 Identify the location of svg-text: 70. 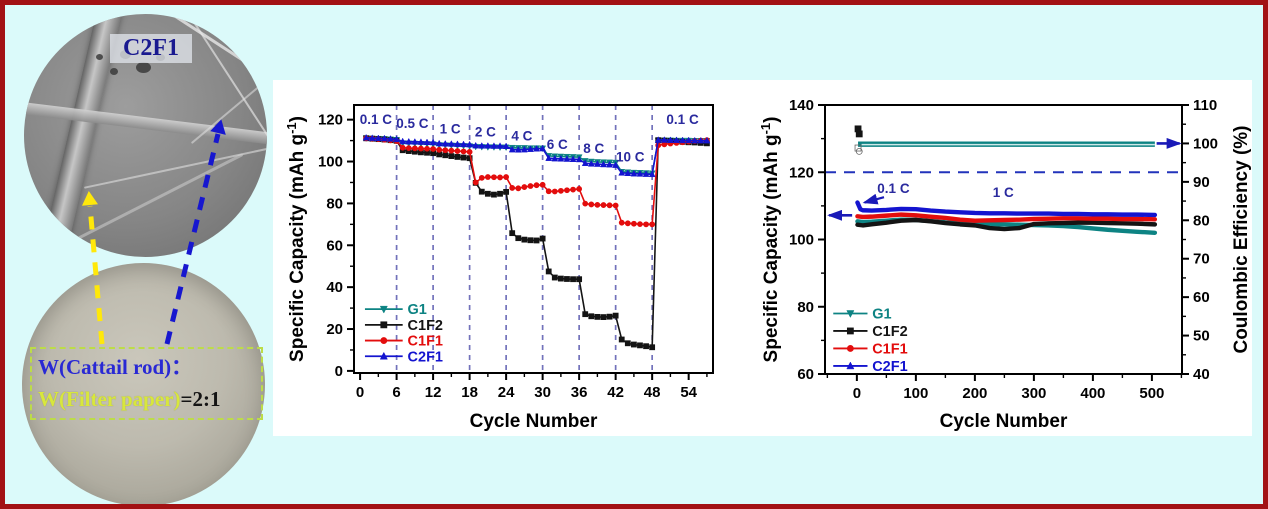
(1201, 259).